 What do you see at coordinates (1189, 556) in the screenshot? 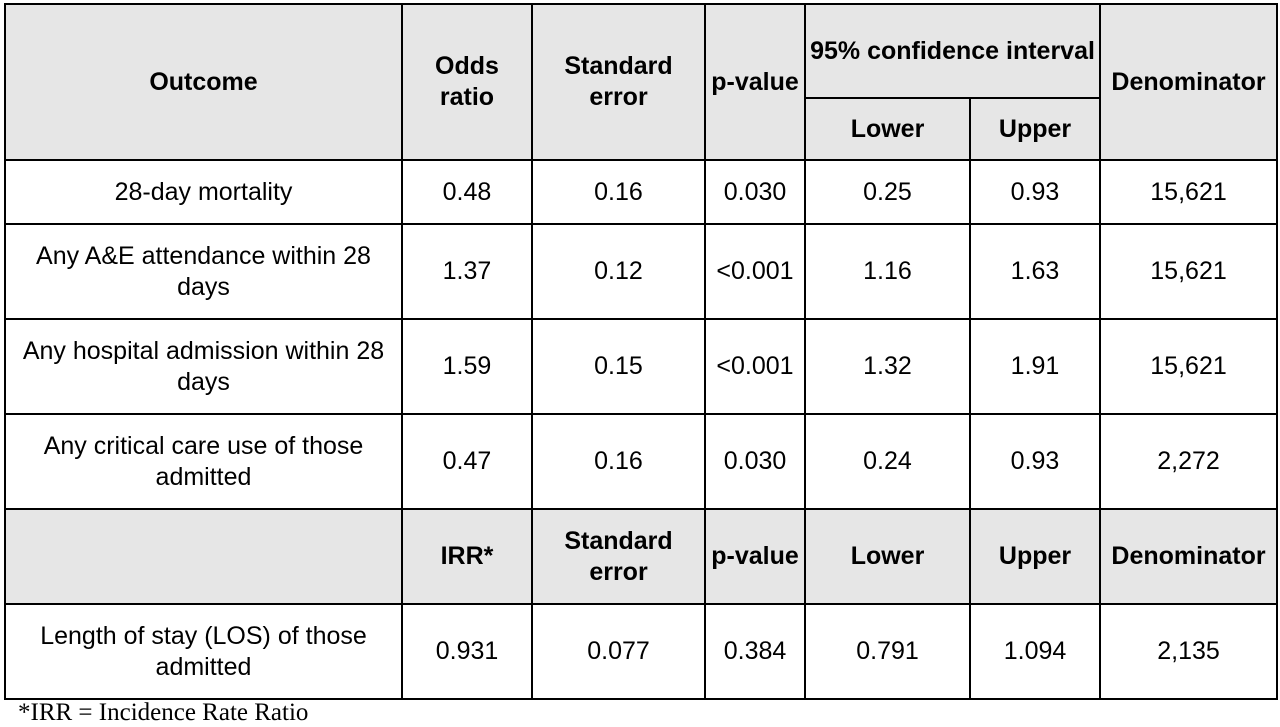
I see `irr-header-denominator: Denominator` at bounding box center [1189, 556].